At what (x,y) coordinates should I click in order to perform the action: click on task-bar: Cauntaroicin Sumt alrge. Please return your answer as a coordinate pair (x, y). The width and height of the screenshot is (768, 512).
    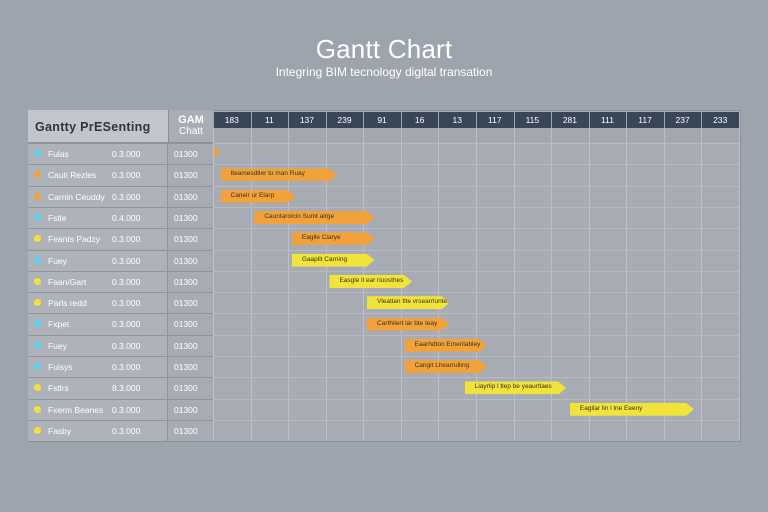
    Looking at the image, I should click on (314, 217).